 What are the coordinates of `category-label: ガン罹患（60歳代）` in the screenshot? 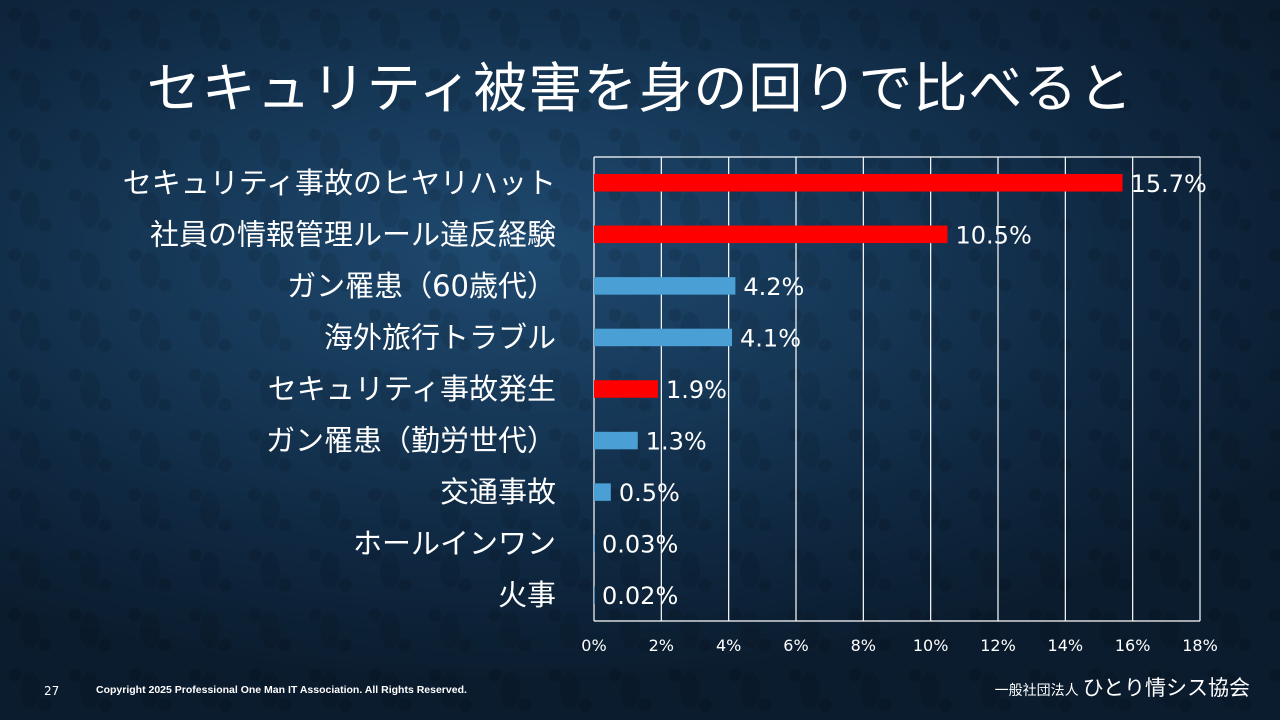 It's located at (421, 286).